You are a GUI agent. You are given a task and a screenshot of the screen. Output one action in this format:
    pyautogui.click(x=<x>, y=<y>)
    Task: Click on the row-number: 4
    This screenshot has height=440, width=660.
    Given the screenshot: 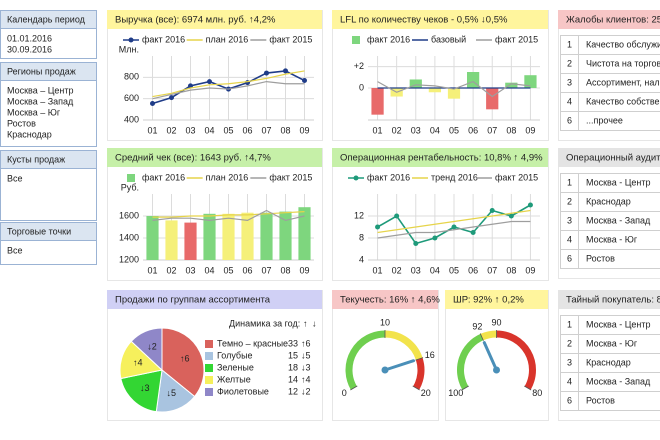 What is the action you would take?
    pyautogui.click(x=569, y=239)
    